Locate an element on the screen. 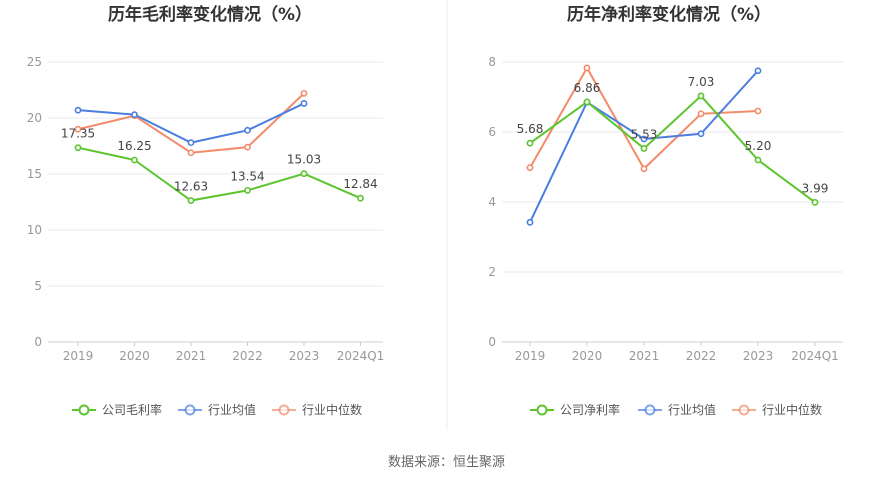 This screenshot has width=893, height=481. y-tick-label: 10 is located at coordinates (34, 230).